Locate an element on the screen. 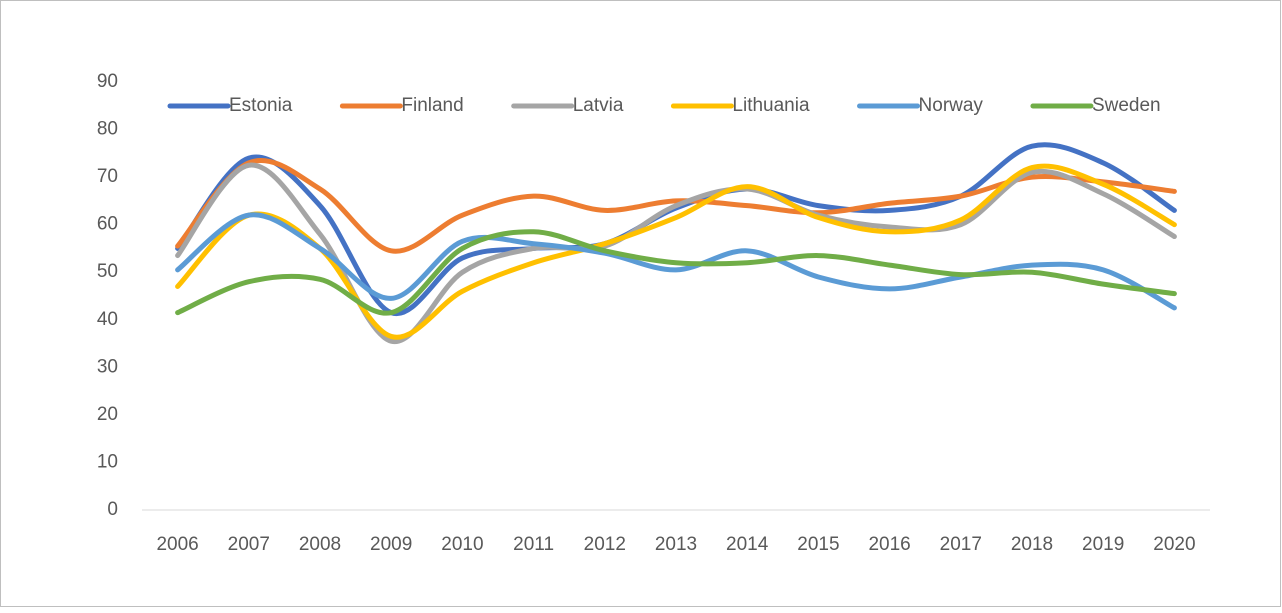  y-tick-label: 0 is located at coordinates (112, 509).